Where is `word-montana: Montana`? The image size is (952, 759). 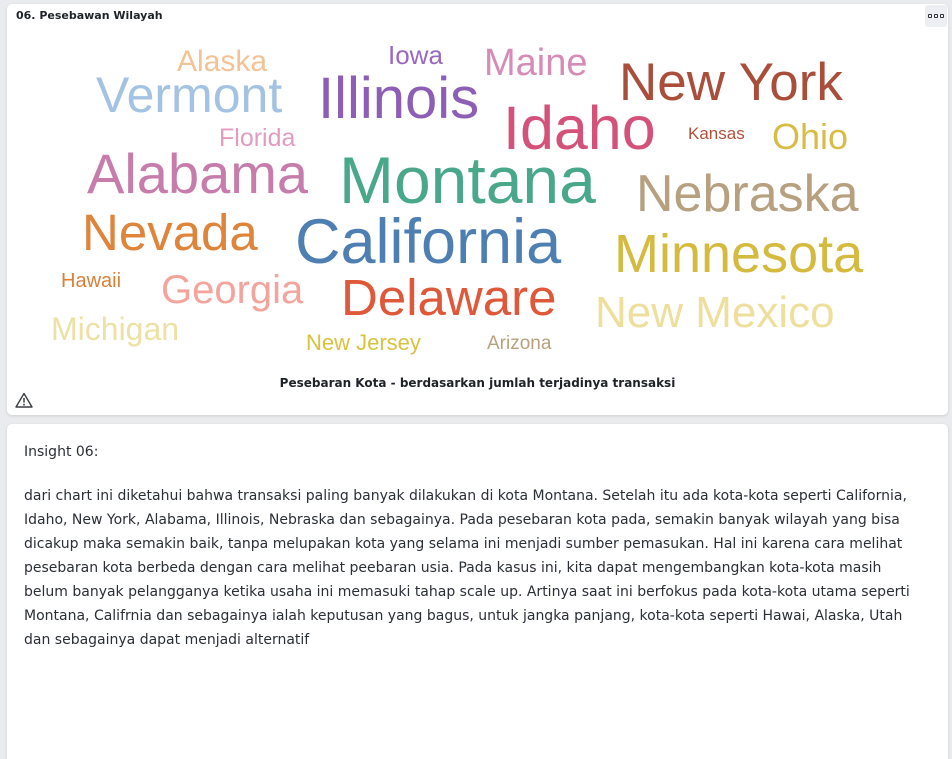
word-montana: Montana is located at coordinates (467, 180).